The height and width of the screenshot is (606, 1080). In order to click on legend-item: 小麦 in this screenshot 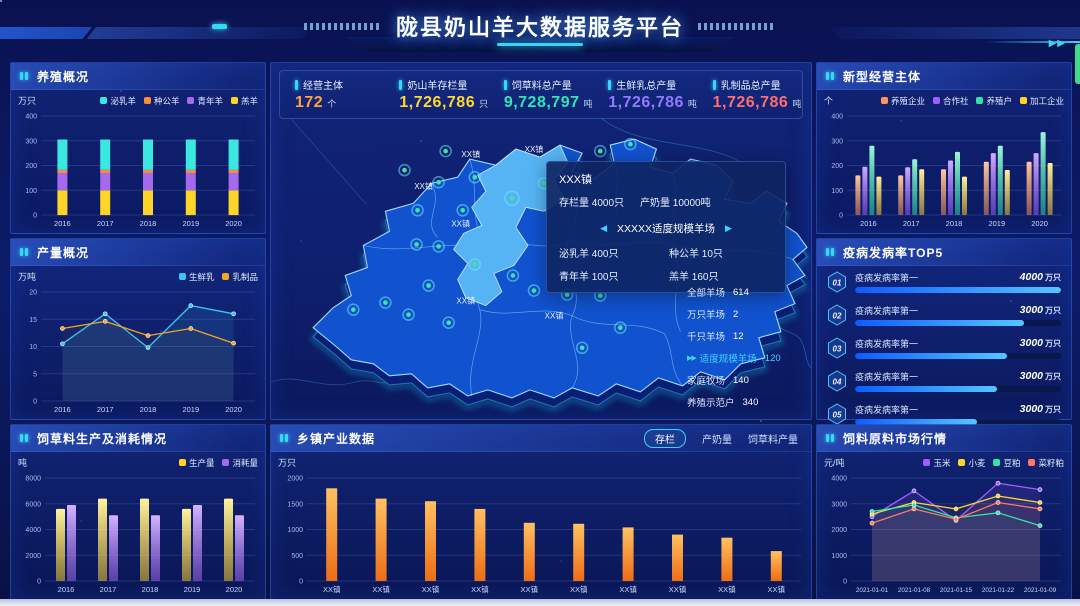, I will do `click(971, 463)`.